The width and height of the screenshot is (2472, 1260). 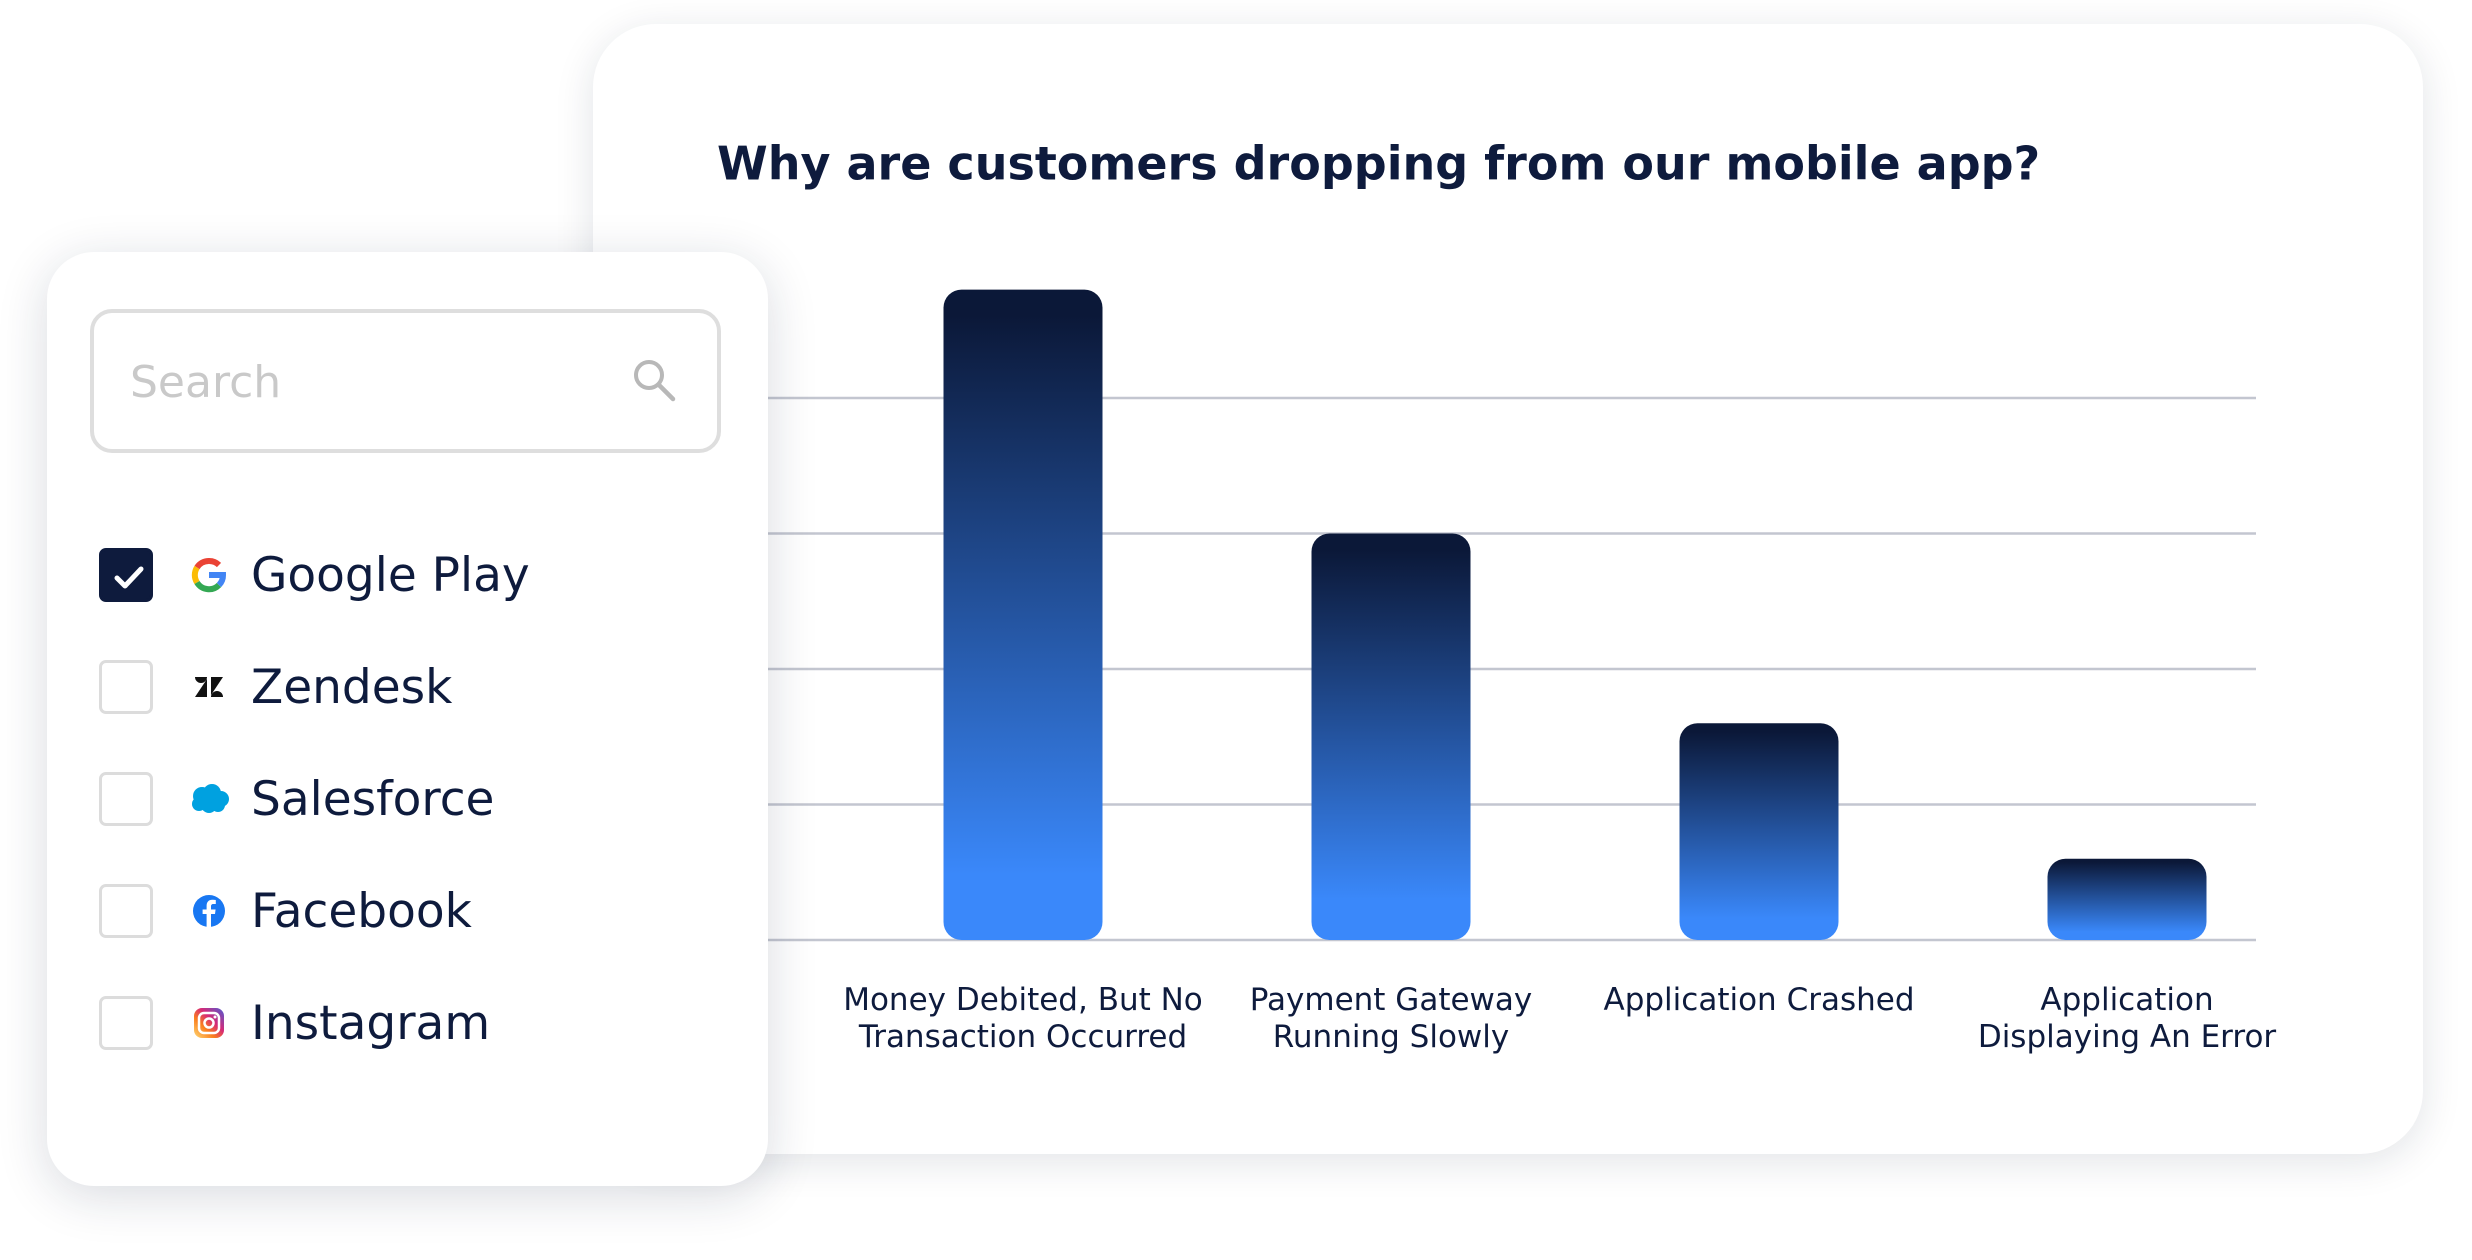 I want to click on filter-item: Salesforce, so click(x=296, y=799).